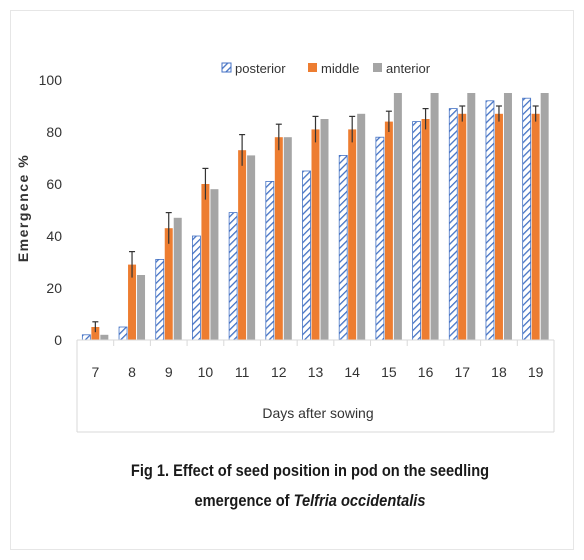  I want to click on x-tick-label-13: 13, so click(316, 372).